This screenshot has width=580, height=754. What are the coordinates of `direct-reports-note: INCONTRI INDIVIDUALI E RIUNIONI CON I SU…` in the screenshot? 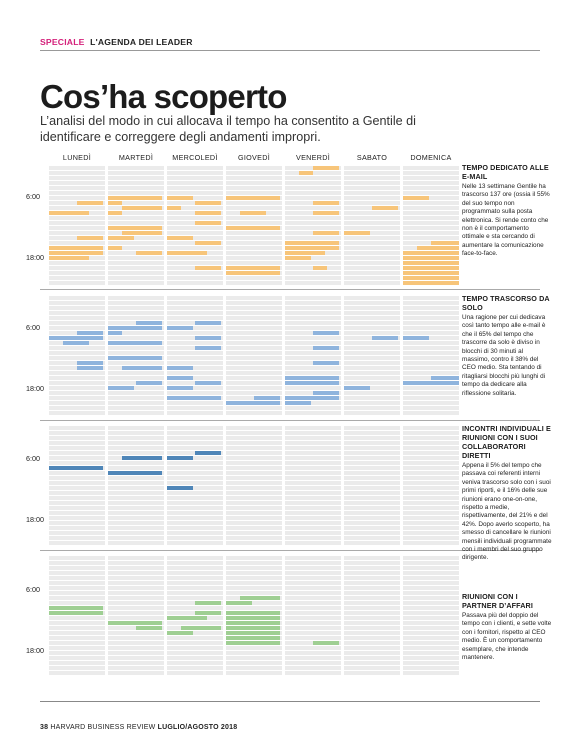 It's located at (507, 493).